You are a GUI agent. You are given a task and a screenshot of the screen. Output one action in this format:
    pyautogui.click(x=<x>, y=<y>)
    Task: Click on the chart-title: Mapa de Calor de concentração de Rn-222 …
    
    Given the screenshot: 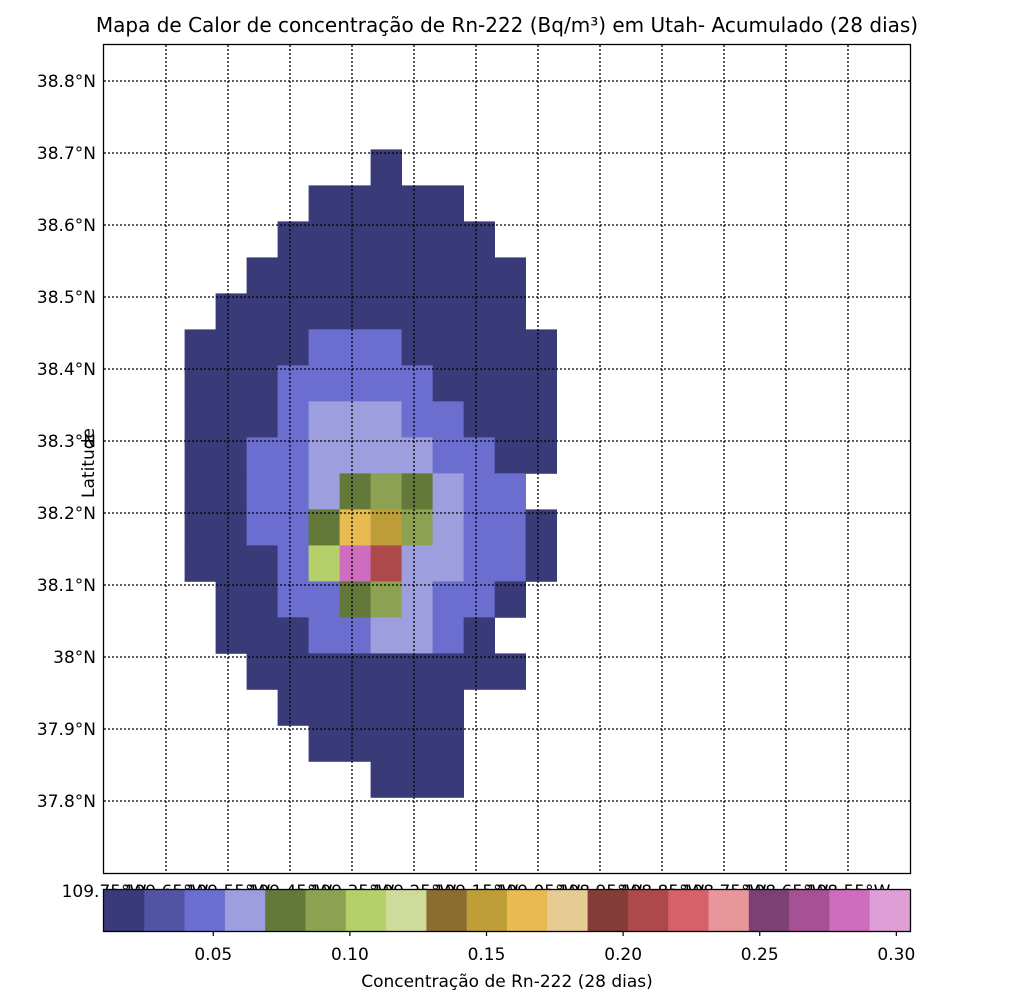 What is the action you would take?
    pyautogui.click(x=507, y=25)
    